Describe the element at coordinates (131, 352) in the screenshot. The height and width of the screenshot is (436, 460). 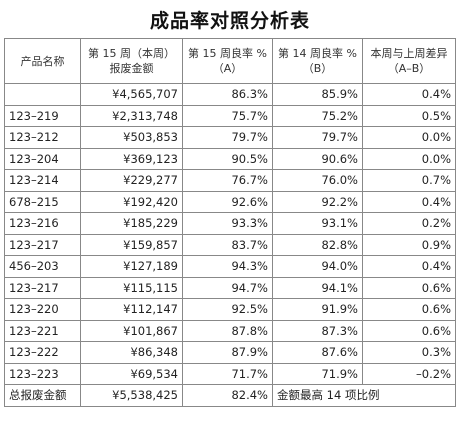
I see `scrap-amount-cell: ¥86,348` at that location.